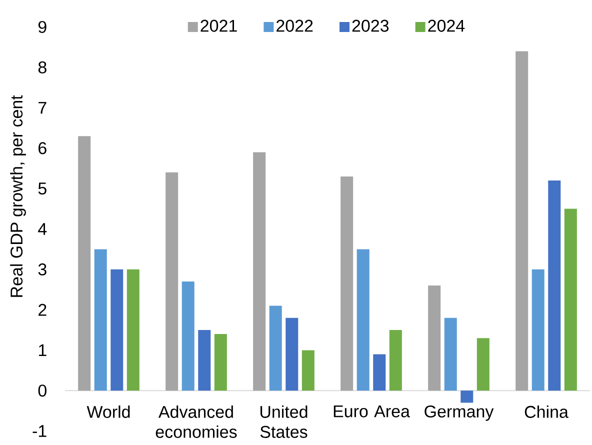  What do you see at coordinates (42, 67) in the screenshot?
I see `y-tick-label: 8` at bounding box center [42, 67].